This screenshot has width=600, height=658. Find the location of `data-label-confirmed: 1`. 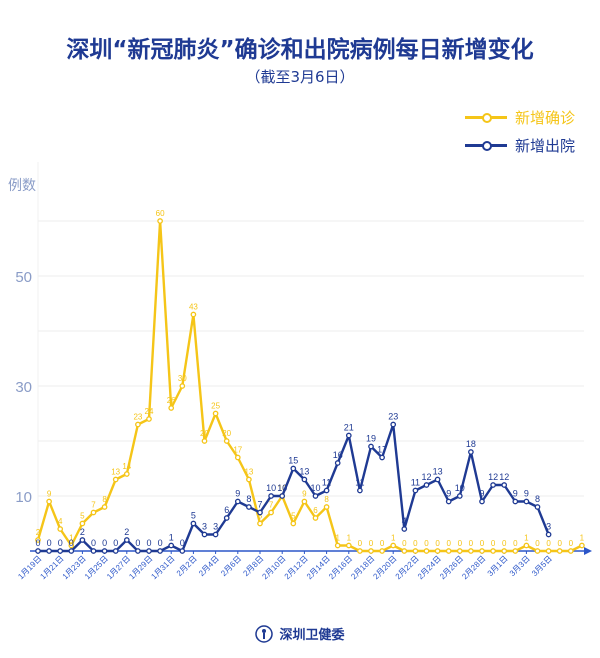

data-label-confirmed: 1 is located at coordinates (337, 538).